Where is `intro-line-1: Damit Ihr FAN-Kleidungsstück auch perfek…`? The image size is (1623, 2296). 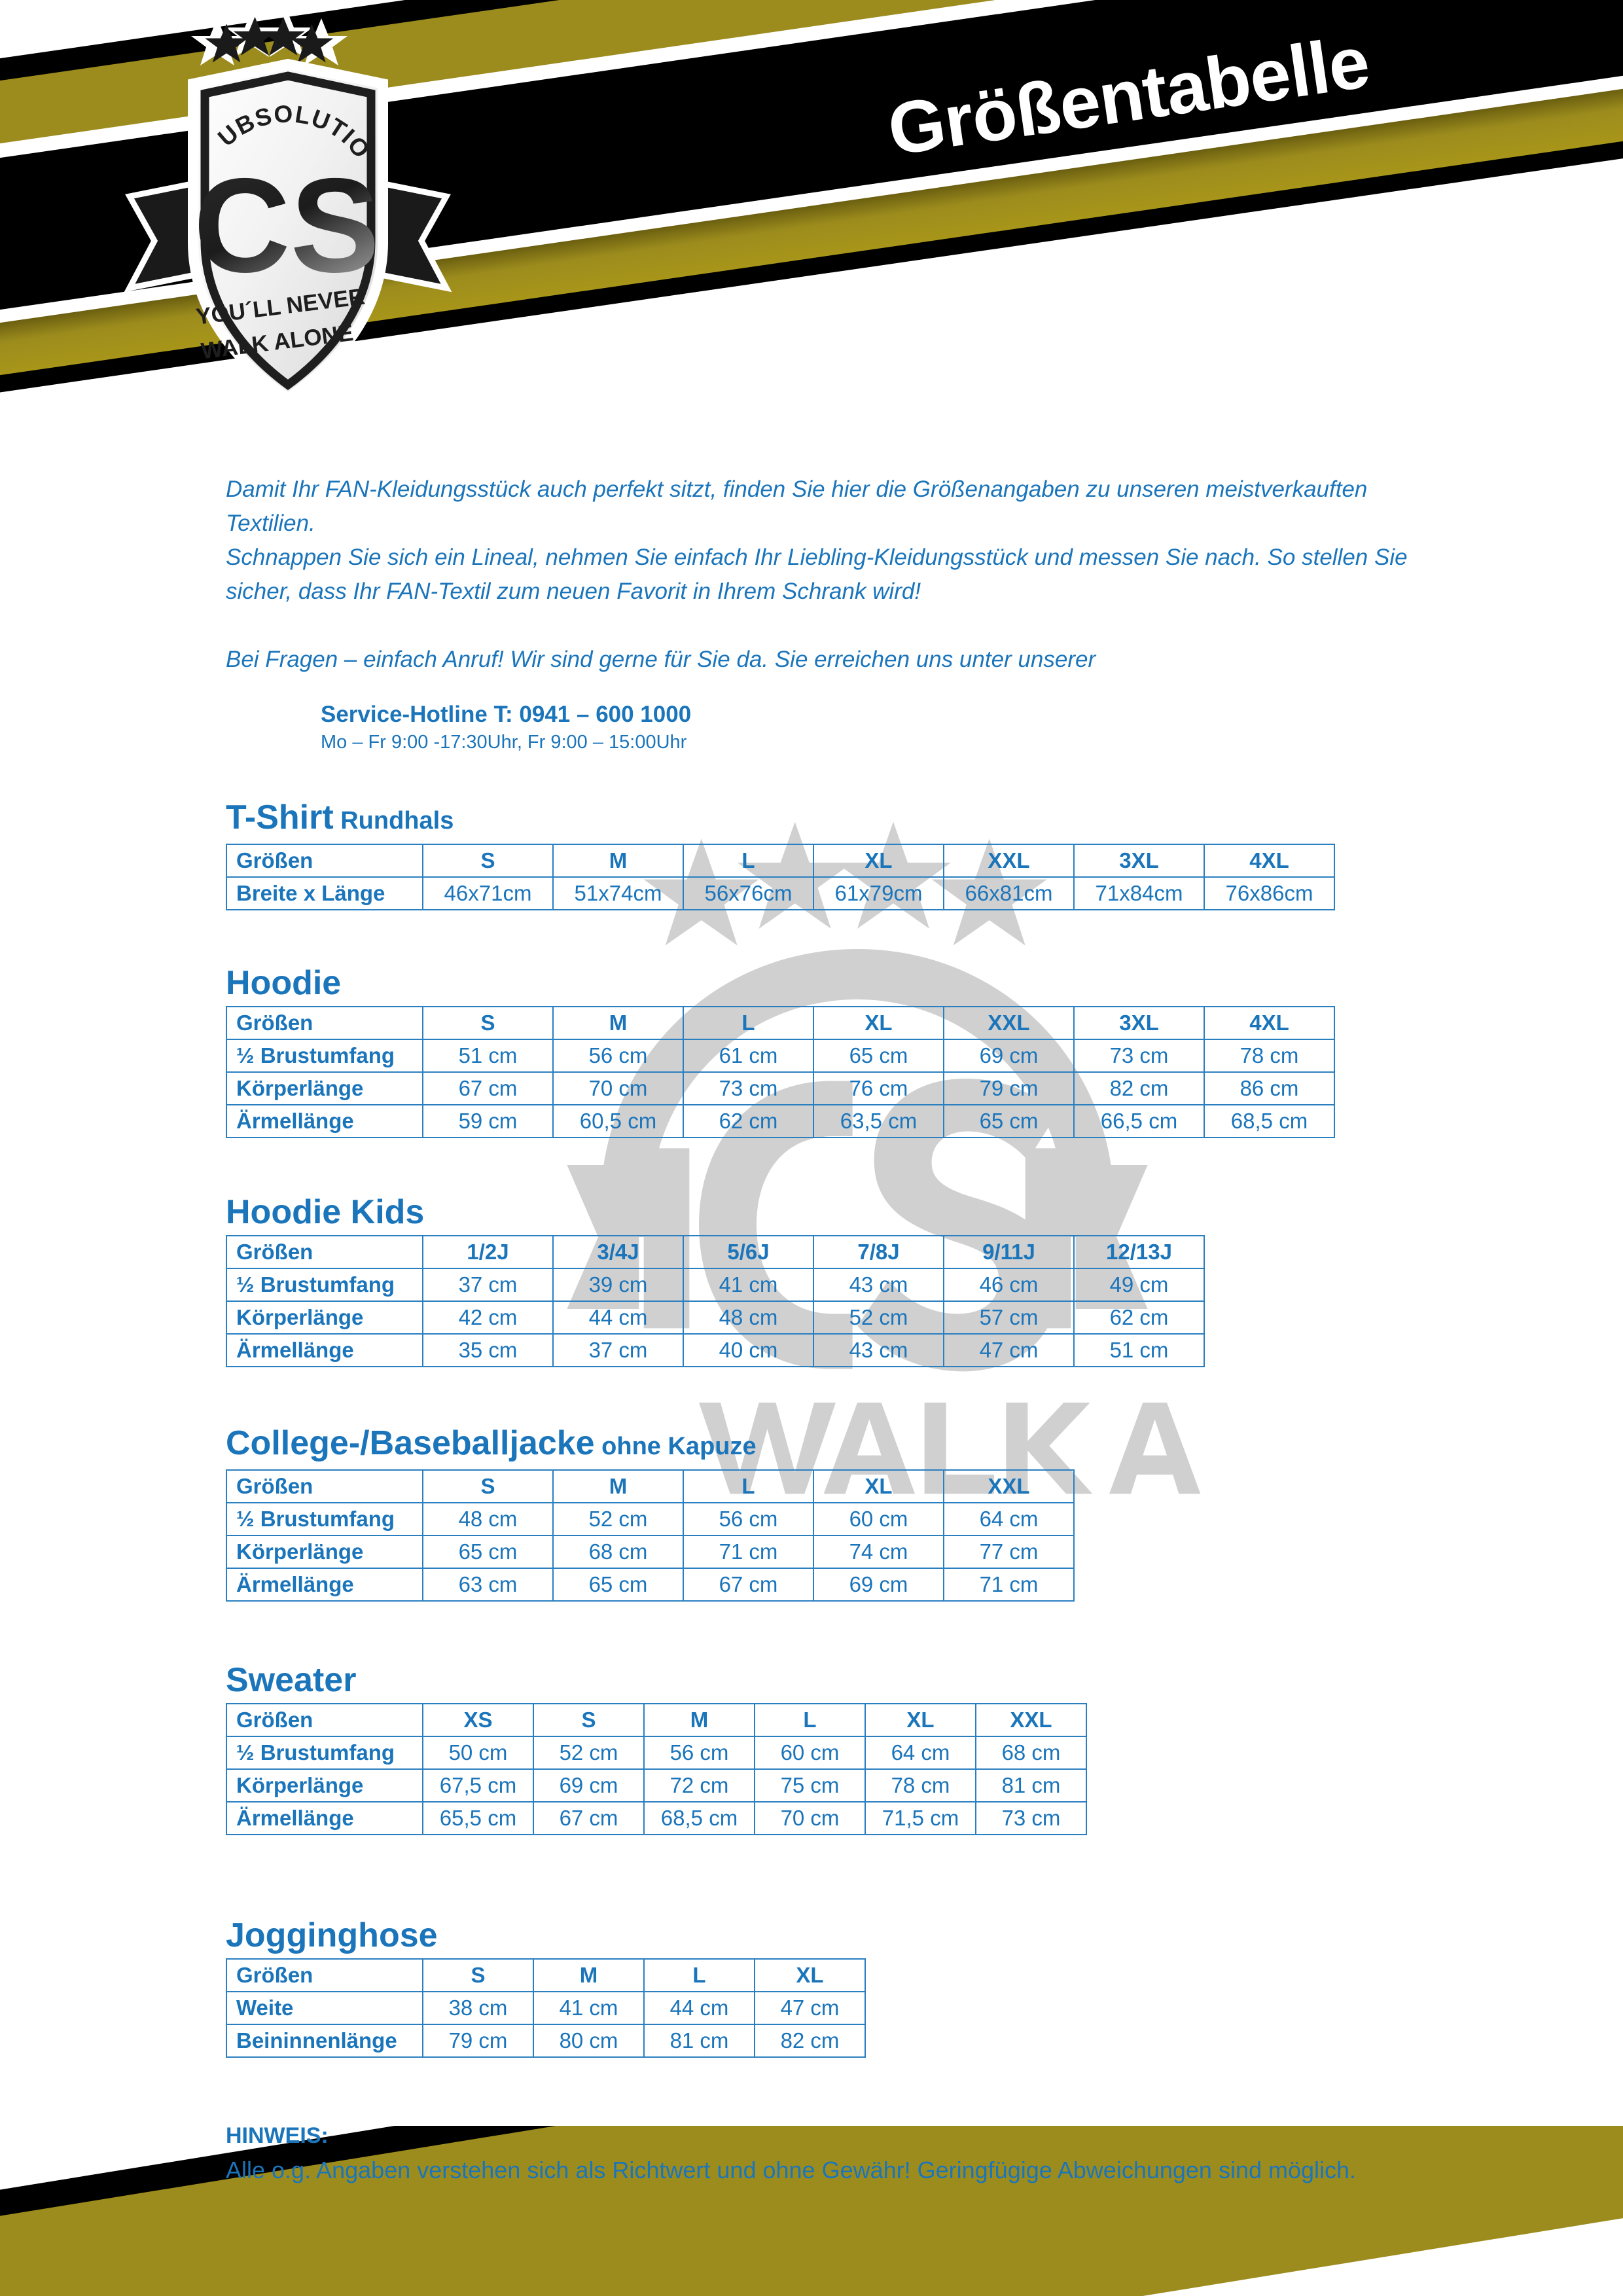
intro-line-1: Damit Ihr FAN-Kleidungsstück auch perfek… is located at coordinates (797, 489).